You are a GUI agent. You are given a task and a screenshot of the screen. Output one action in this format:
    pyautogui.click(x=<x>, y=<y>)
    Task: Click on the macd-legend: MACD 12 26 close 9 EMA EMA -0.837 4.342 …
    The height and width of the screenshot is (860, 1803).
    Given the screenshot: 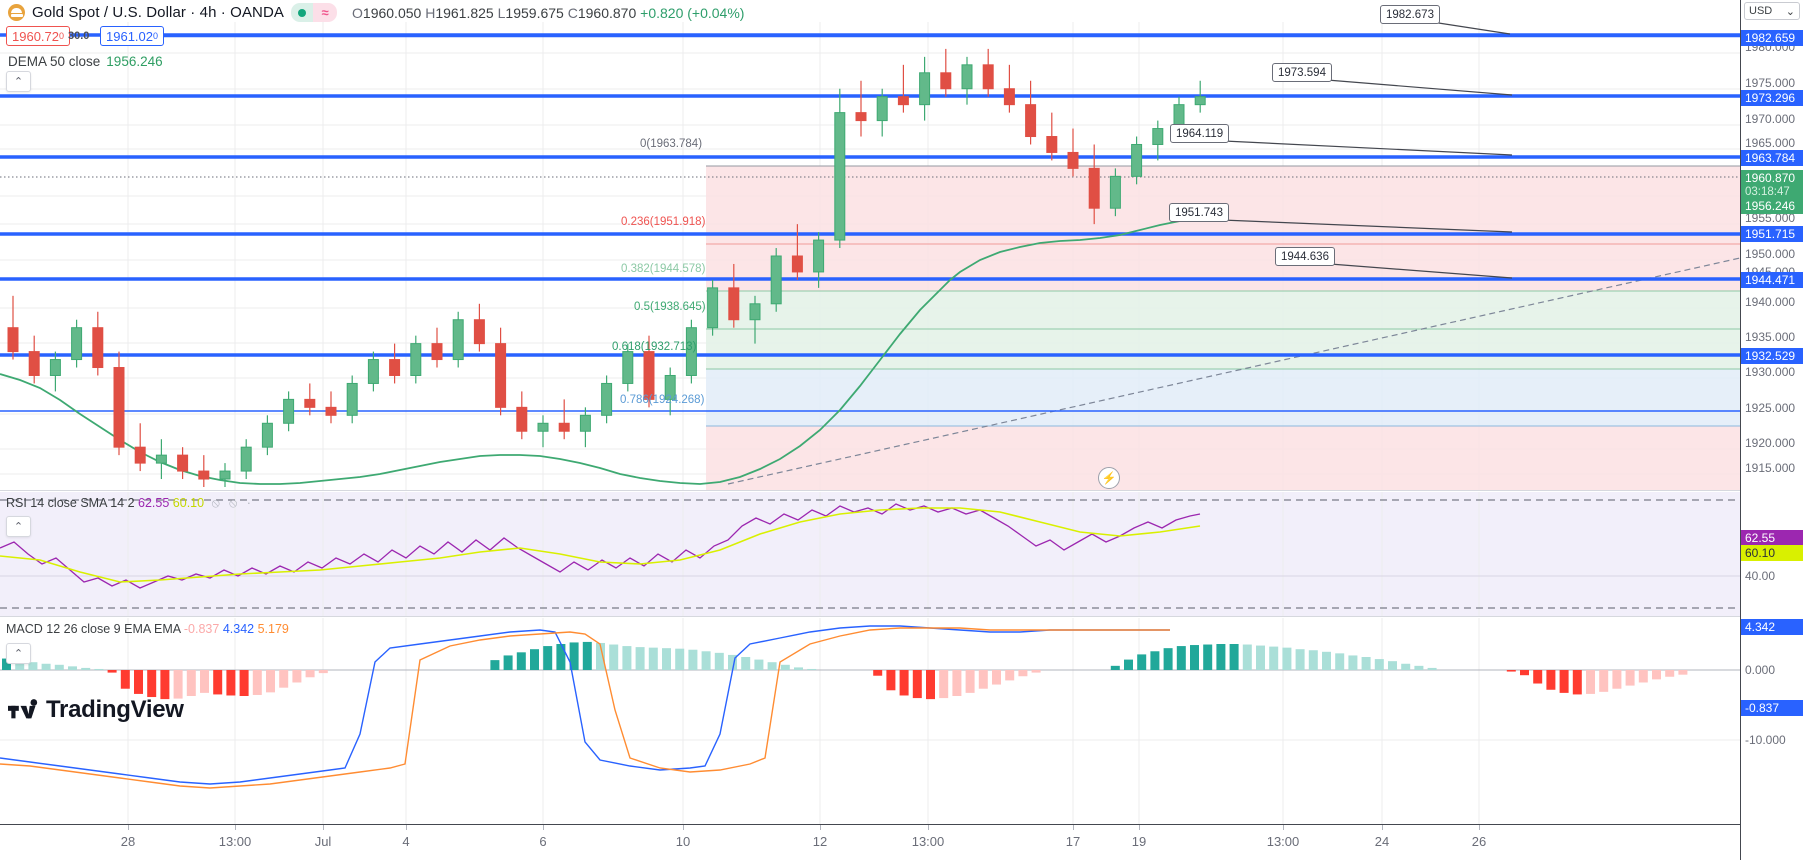 What is the action you would take?
    pyautogui.click(x=147, y=629)
    